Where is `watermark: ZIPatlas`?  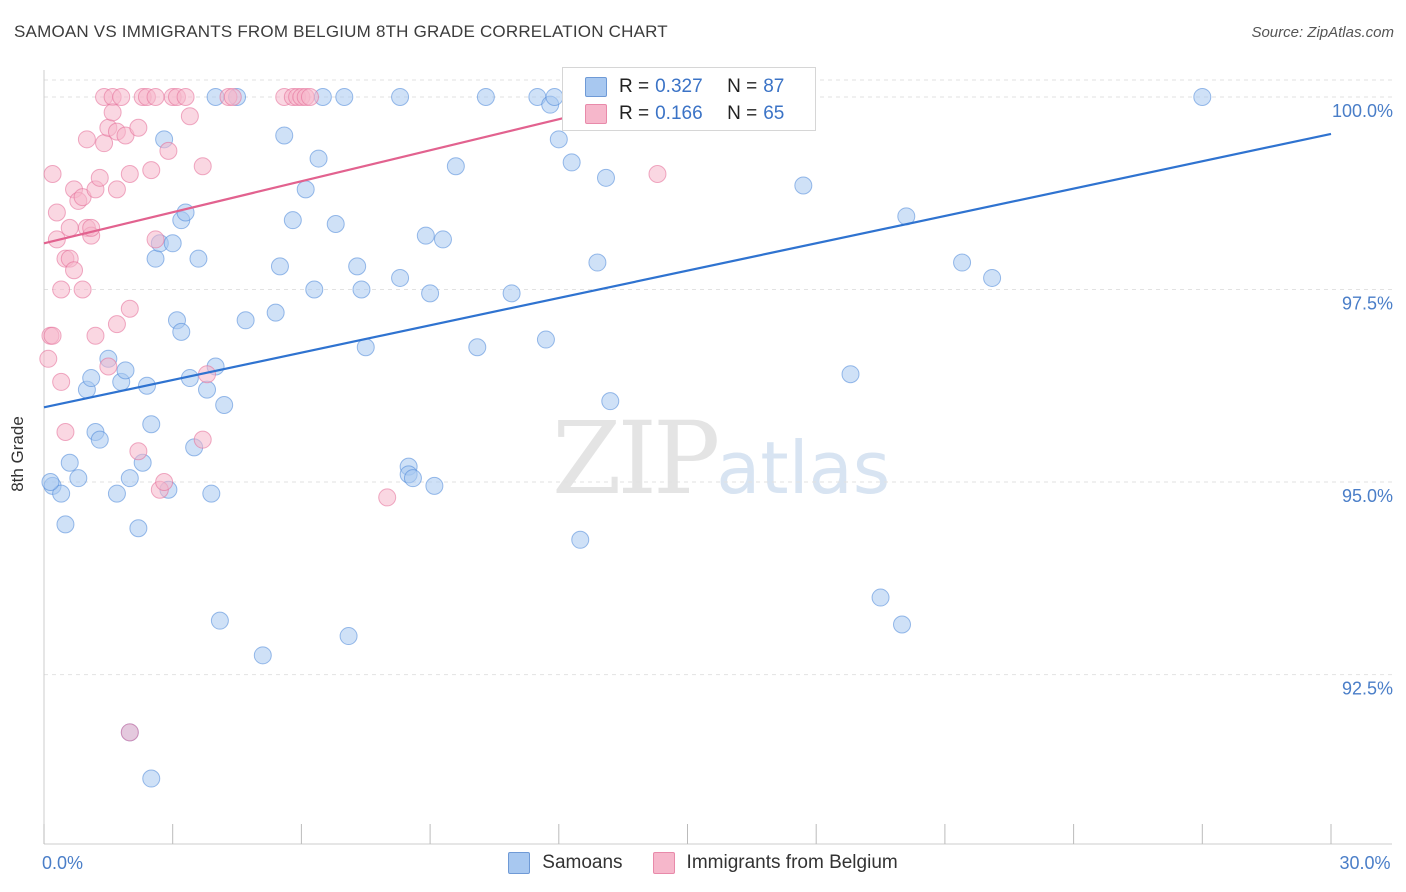 watermark: ZIPatlas is located at coordinates (721, 458).